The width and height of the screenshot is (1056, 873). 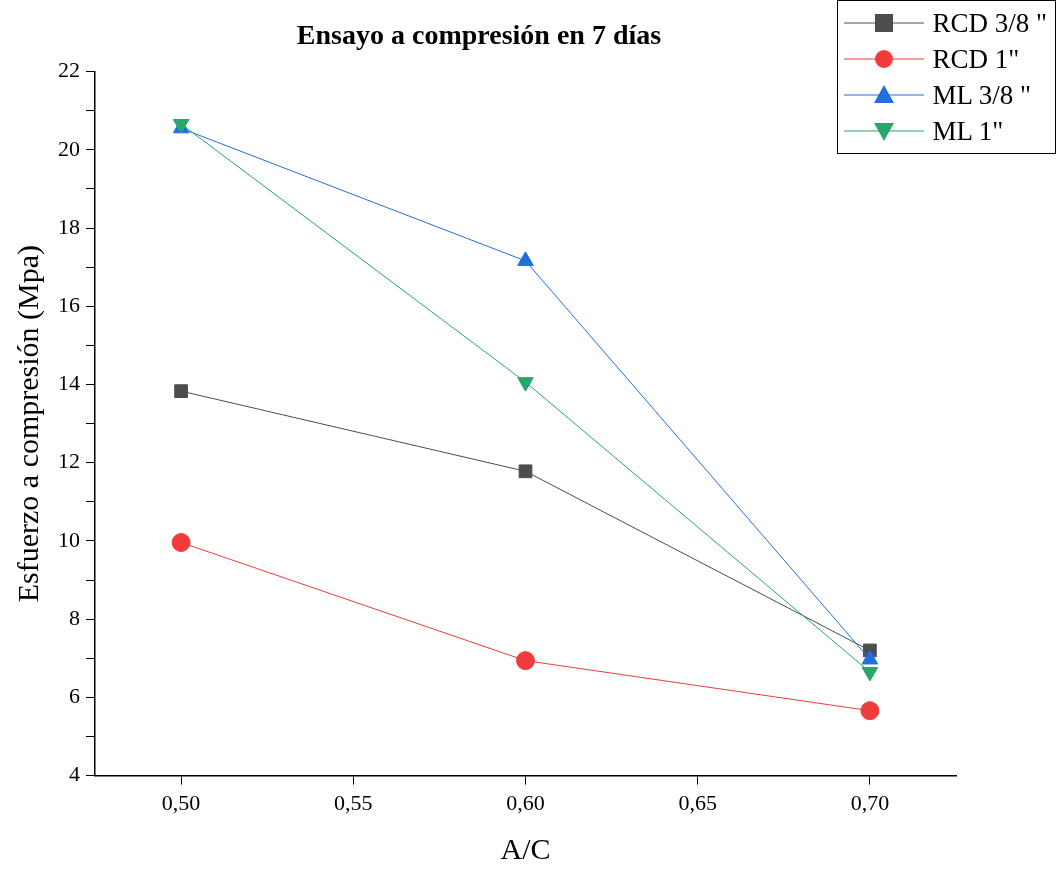 I want to click on y-tick-label: 6, so click(x=74, y=696).